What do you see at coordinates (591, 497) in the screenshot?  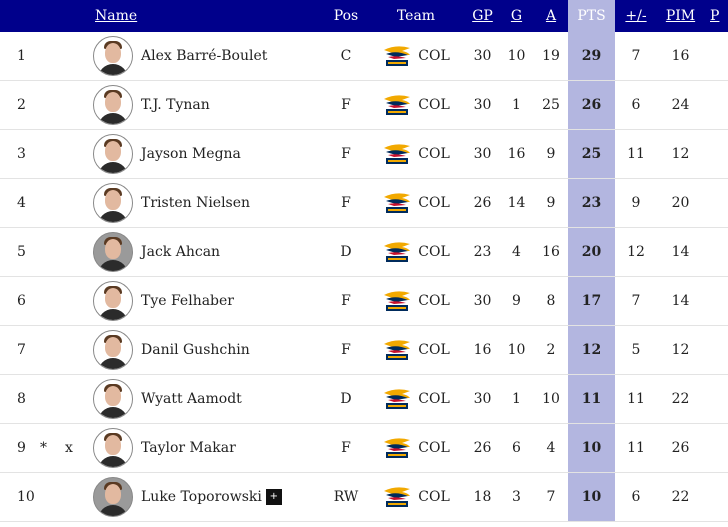 I see `points-cell: 10` at bounding box center [591, 497].